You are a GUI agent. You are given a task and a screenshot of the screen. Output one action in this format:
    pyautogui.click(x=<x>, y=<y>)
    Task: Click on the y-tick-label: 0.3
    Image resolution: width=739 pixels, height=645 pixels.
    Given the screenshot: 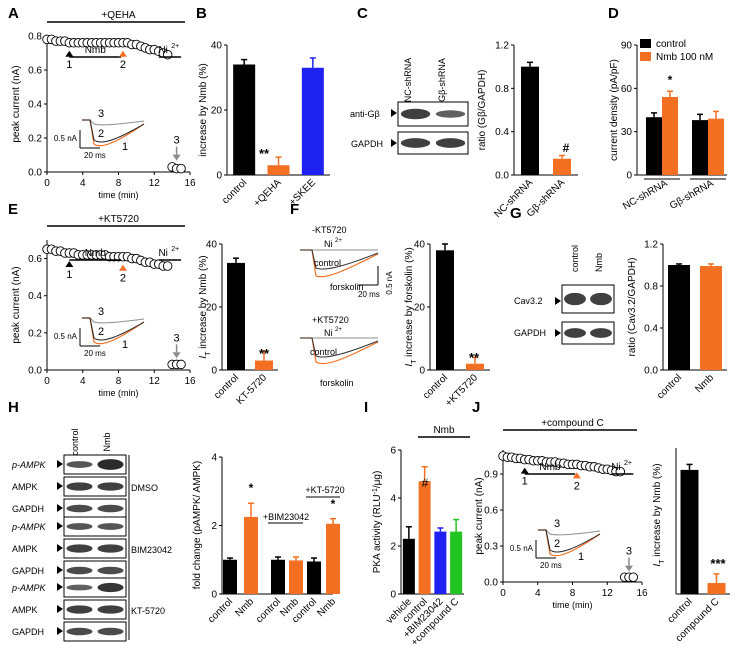 What is the action you would take?
    pyautogui.click(x=491, y=547)
    